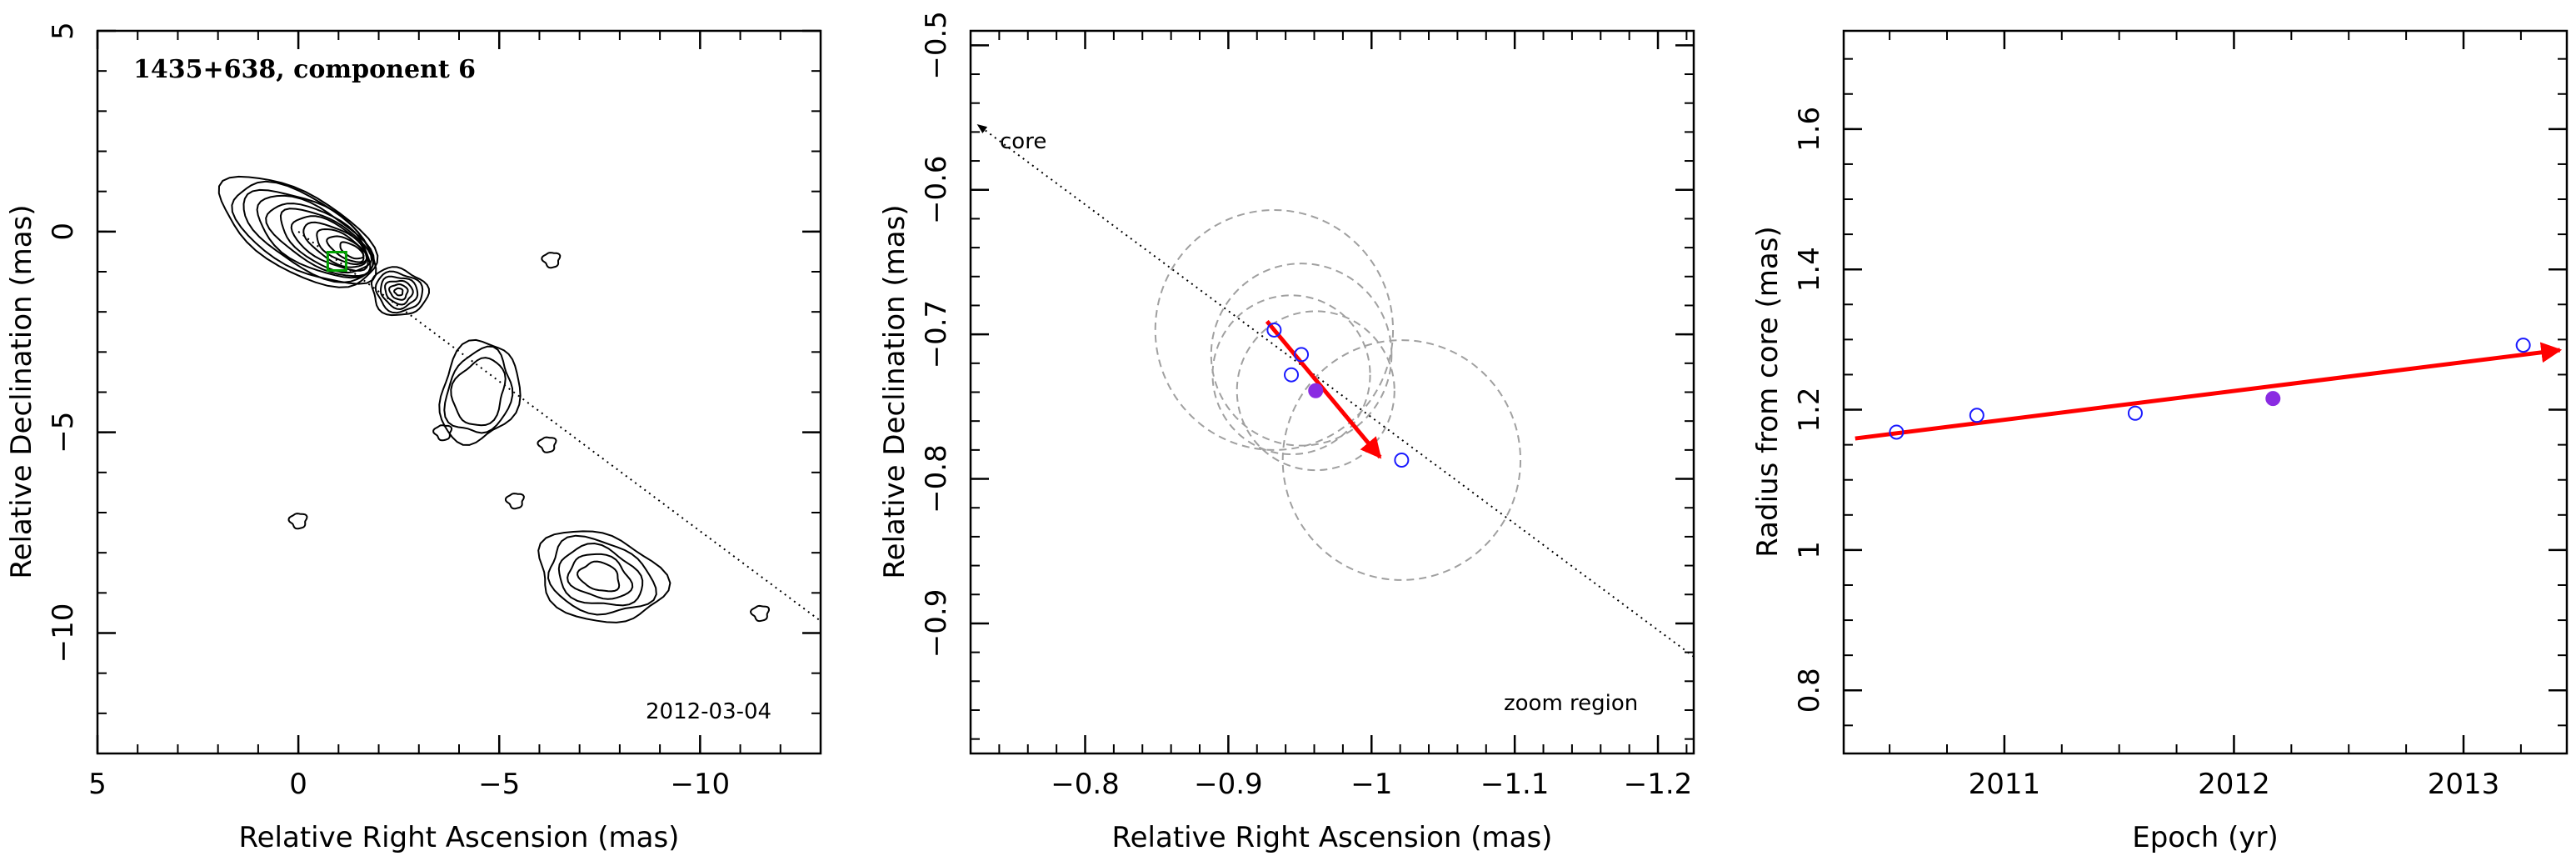 This screenshot has width=2576, height=861. What do you see at coordinates (1571, 703) in the screenshot?
I see `zoom-label: zoom region` at bounding box center [1571, 703].